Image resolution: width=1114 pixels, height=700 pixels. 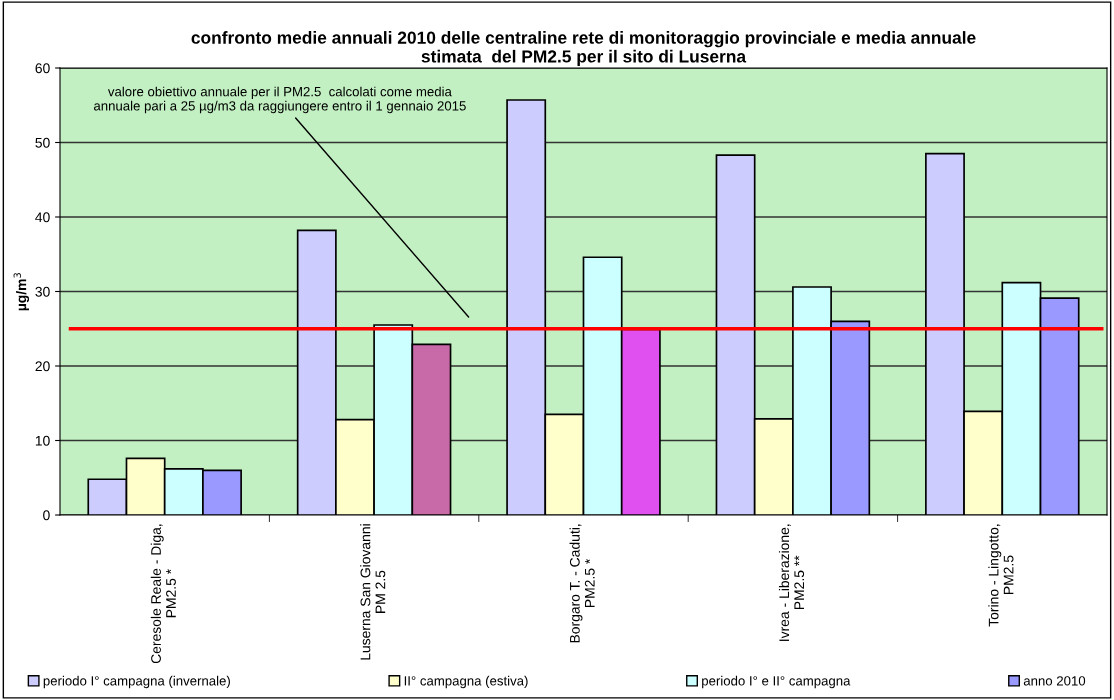 What do you see at coordinates (373, 592) in the screenshot?
I see `x-tick-label: Luserna San Giovanni PM 2.5` at bounding box center [373, 592].